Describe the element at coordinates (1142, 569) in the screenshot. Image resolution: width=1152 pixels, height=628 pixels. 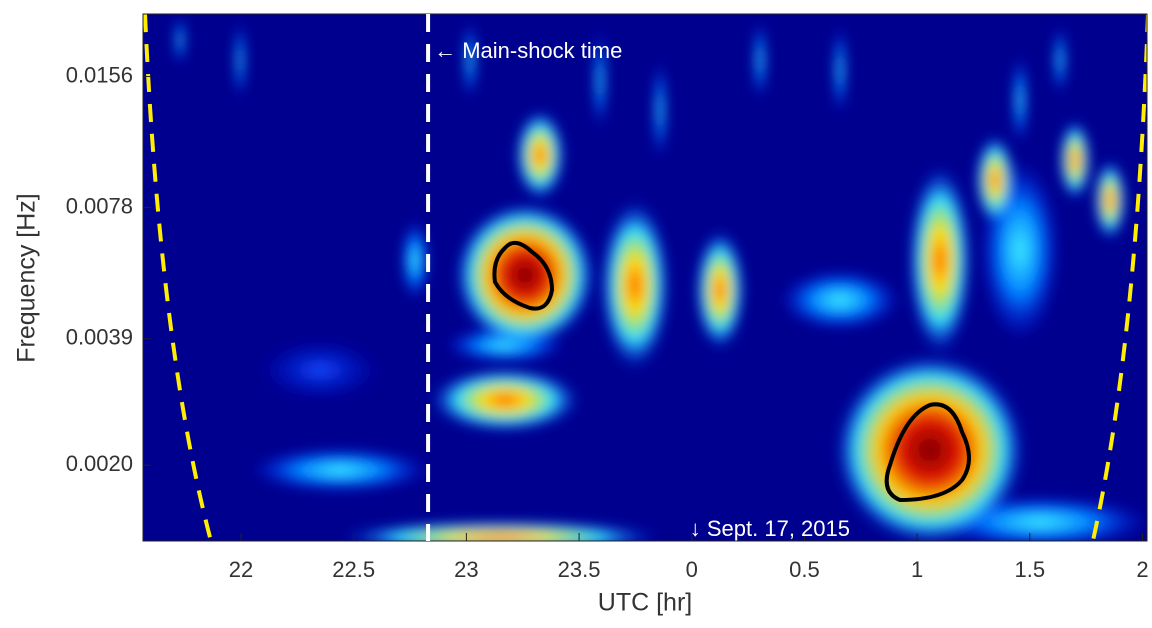
I see `x-tick-label: 2` at that location.